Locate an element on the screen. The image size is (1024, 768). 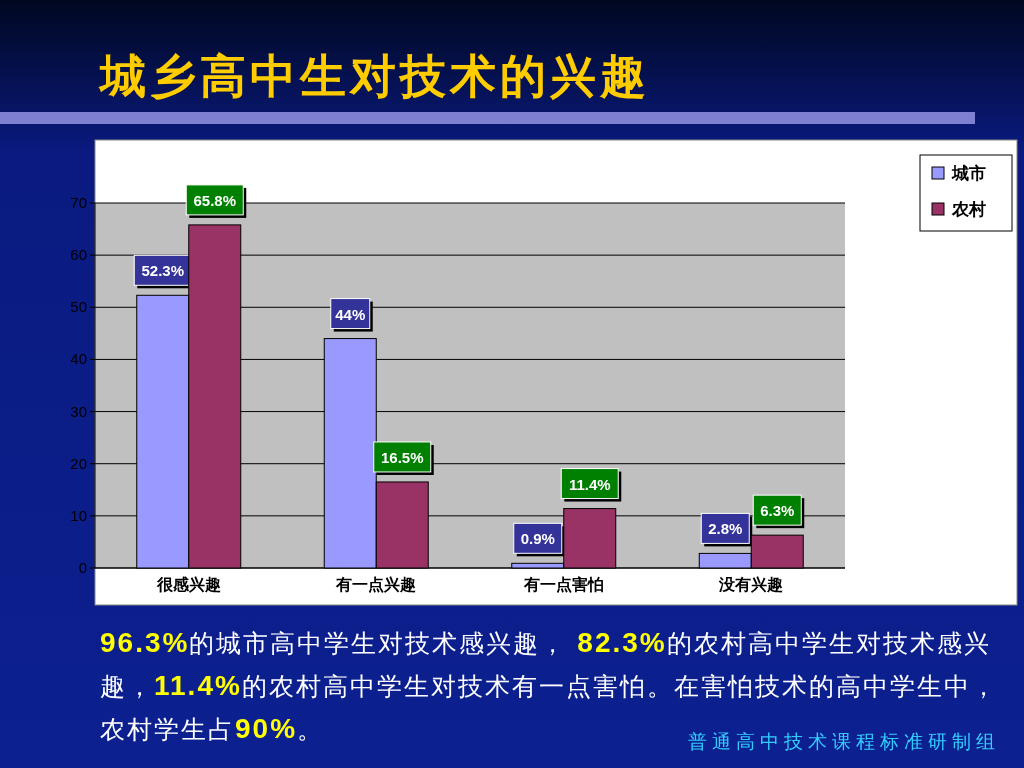
y-tick-label: 20 is located at coordinates (78, 463).